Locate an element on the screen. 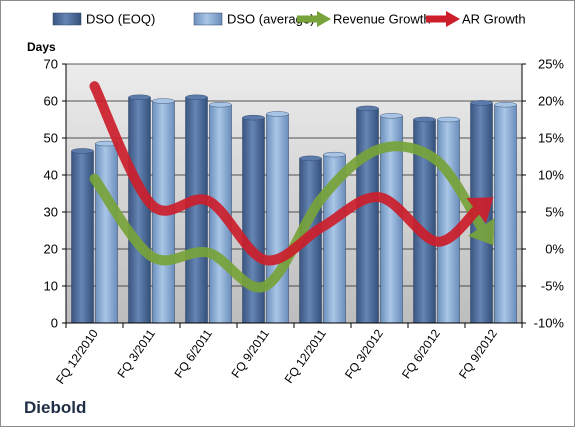 The width and height of the screenshot is (575, 427). legend-item-dso-average: DSO (average) is located at coordinates (253, 19).